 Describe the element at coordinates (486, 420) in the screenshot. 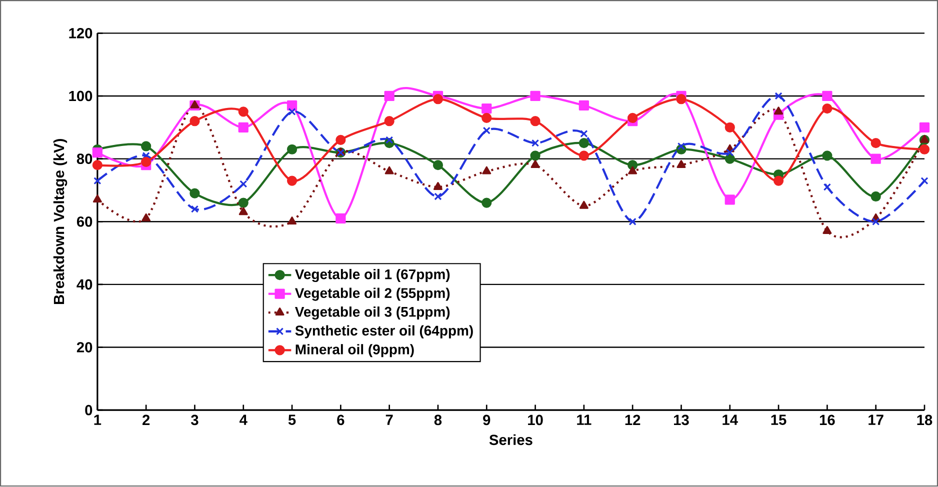

I see `x-tick-label: 9` at that location.